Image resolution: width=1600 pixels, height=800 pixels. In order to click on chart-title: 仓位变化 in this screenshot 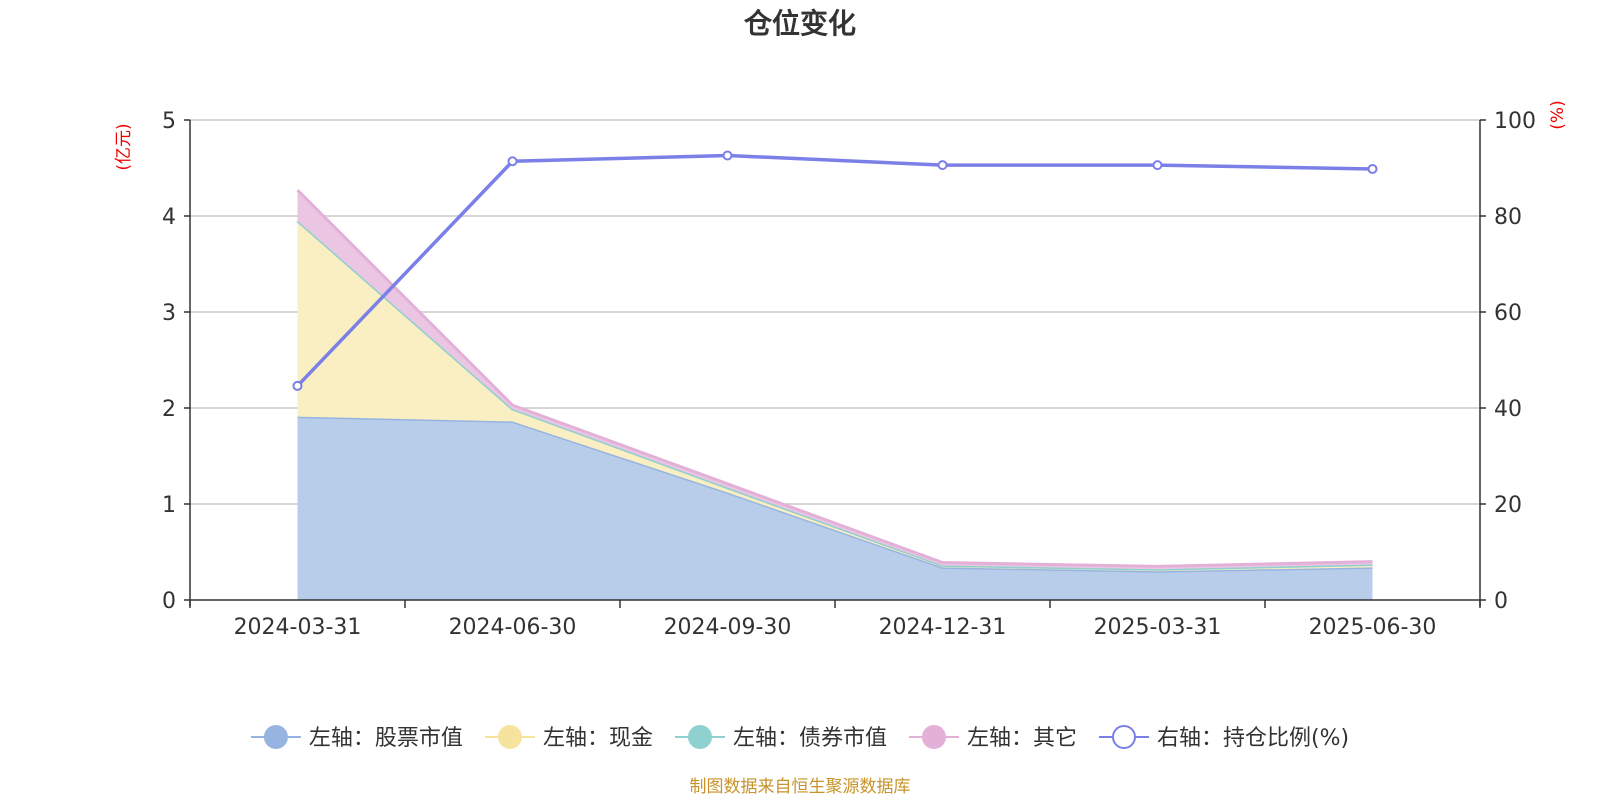, I will do `click(800, 23)`.